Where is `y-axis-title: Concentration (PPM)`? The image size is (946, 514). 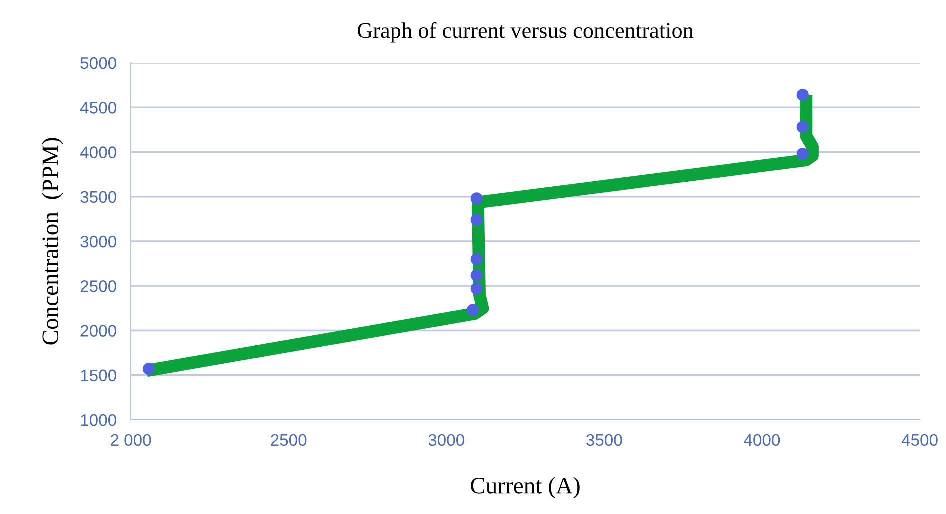
y-axis-title: Concentration (PPM) is located at coordinates (53, 241).